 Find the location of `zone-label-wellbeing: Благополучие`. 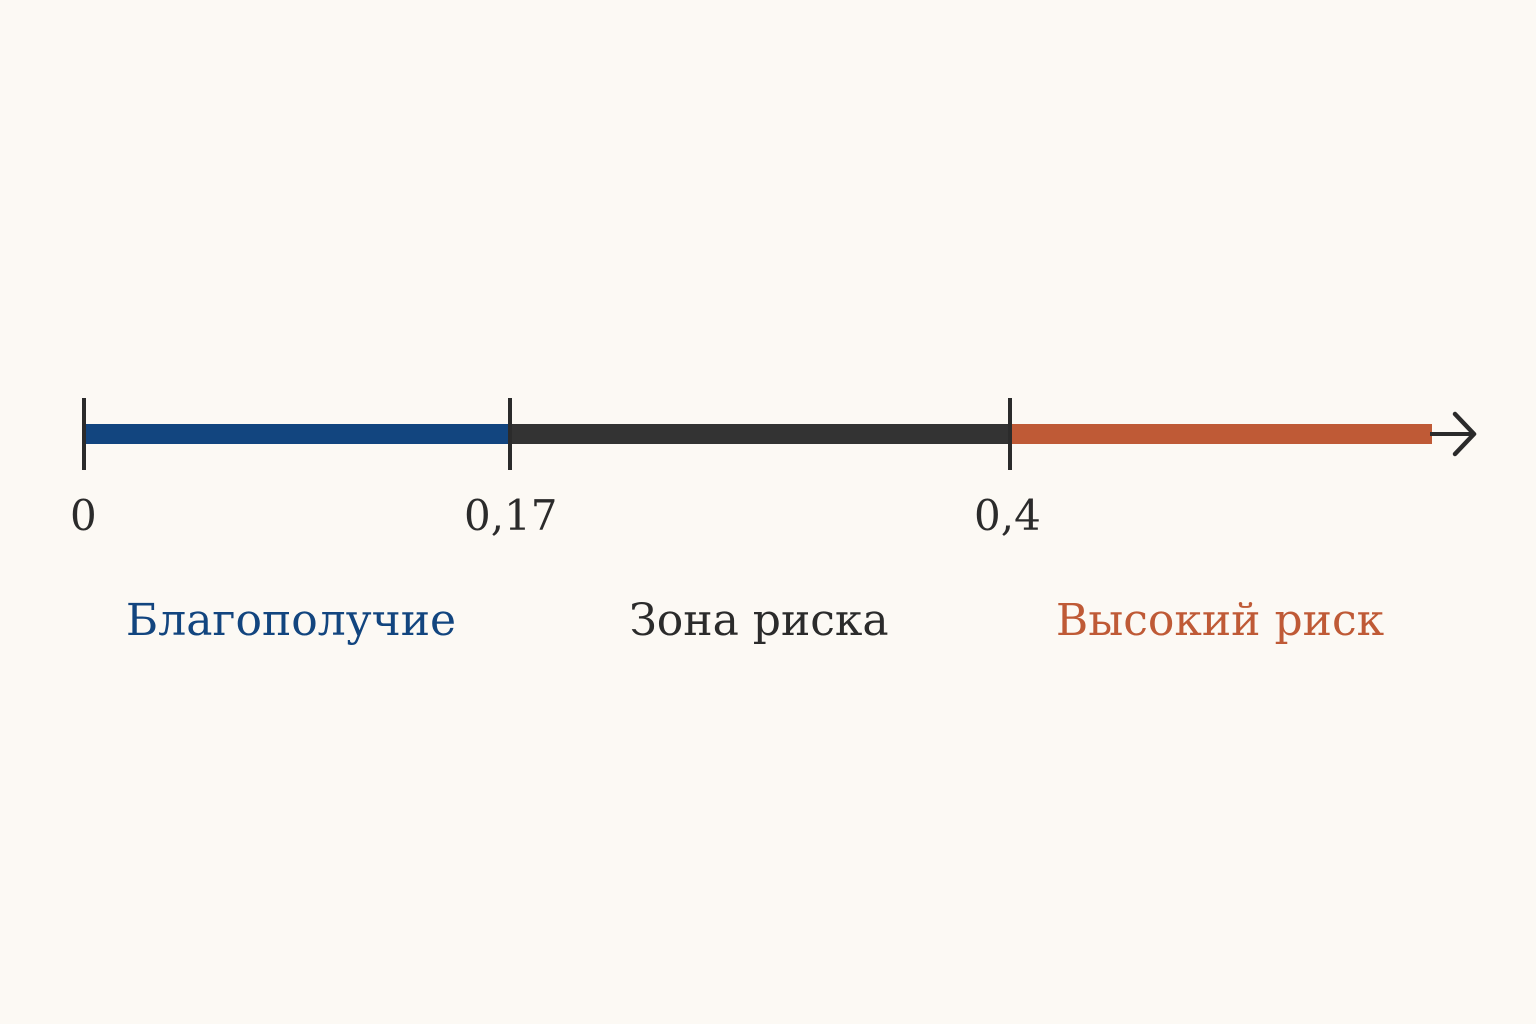

zone-label-wellbeing: Благополучие is located at coordinates (291, 620).